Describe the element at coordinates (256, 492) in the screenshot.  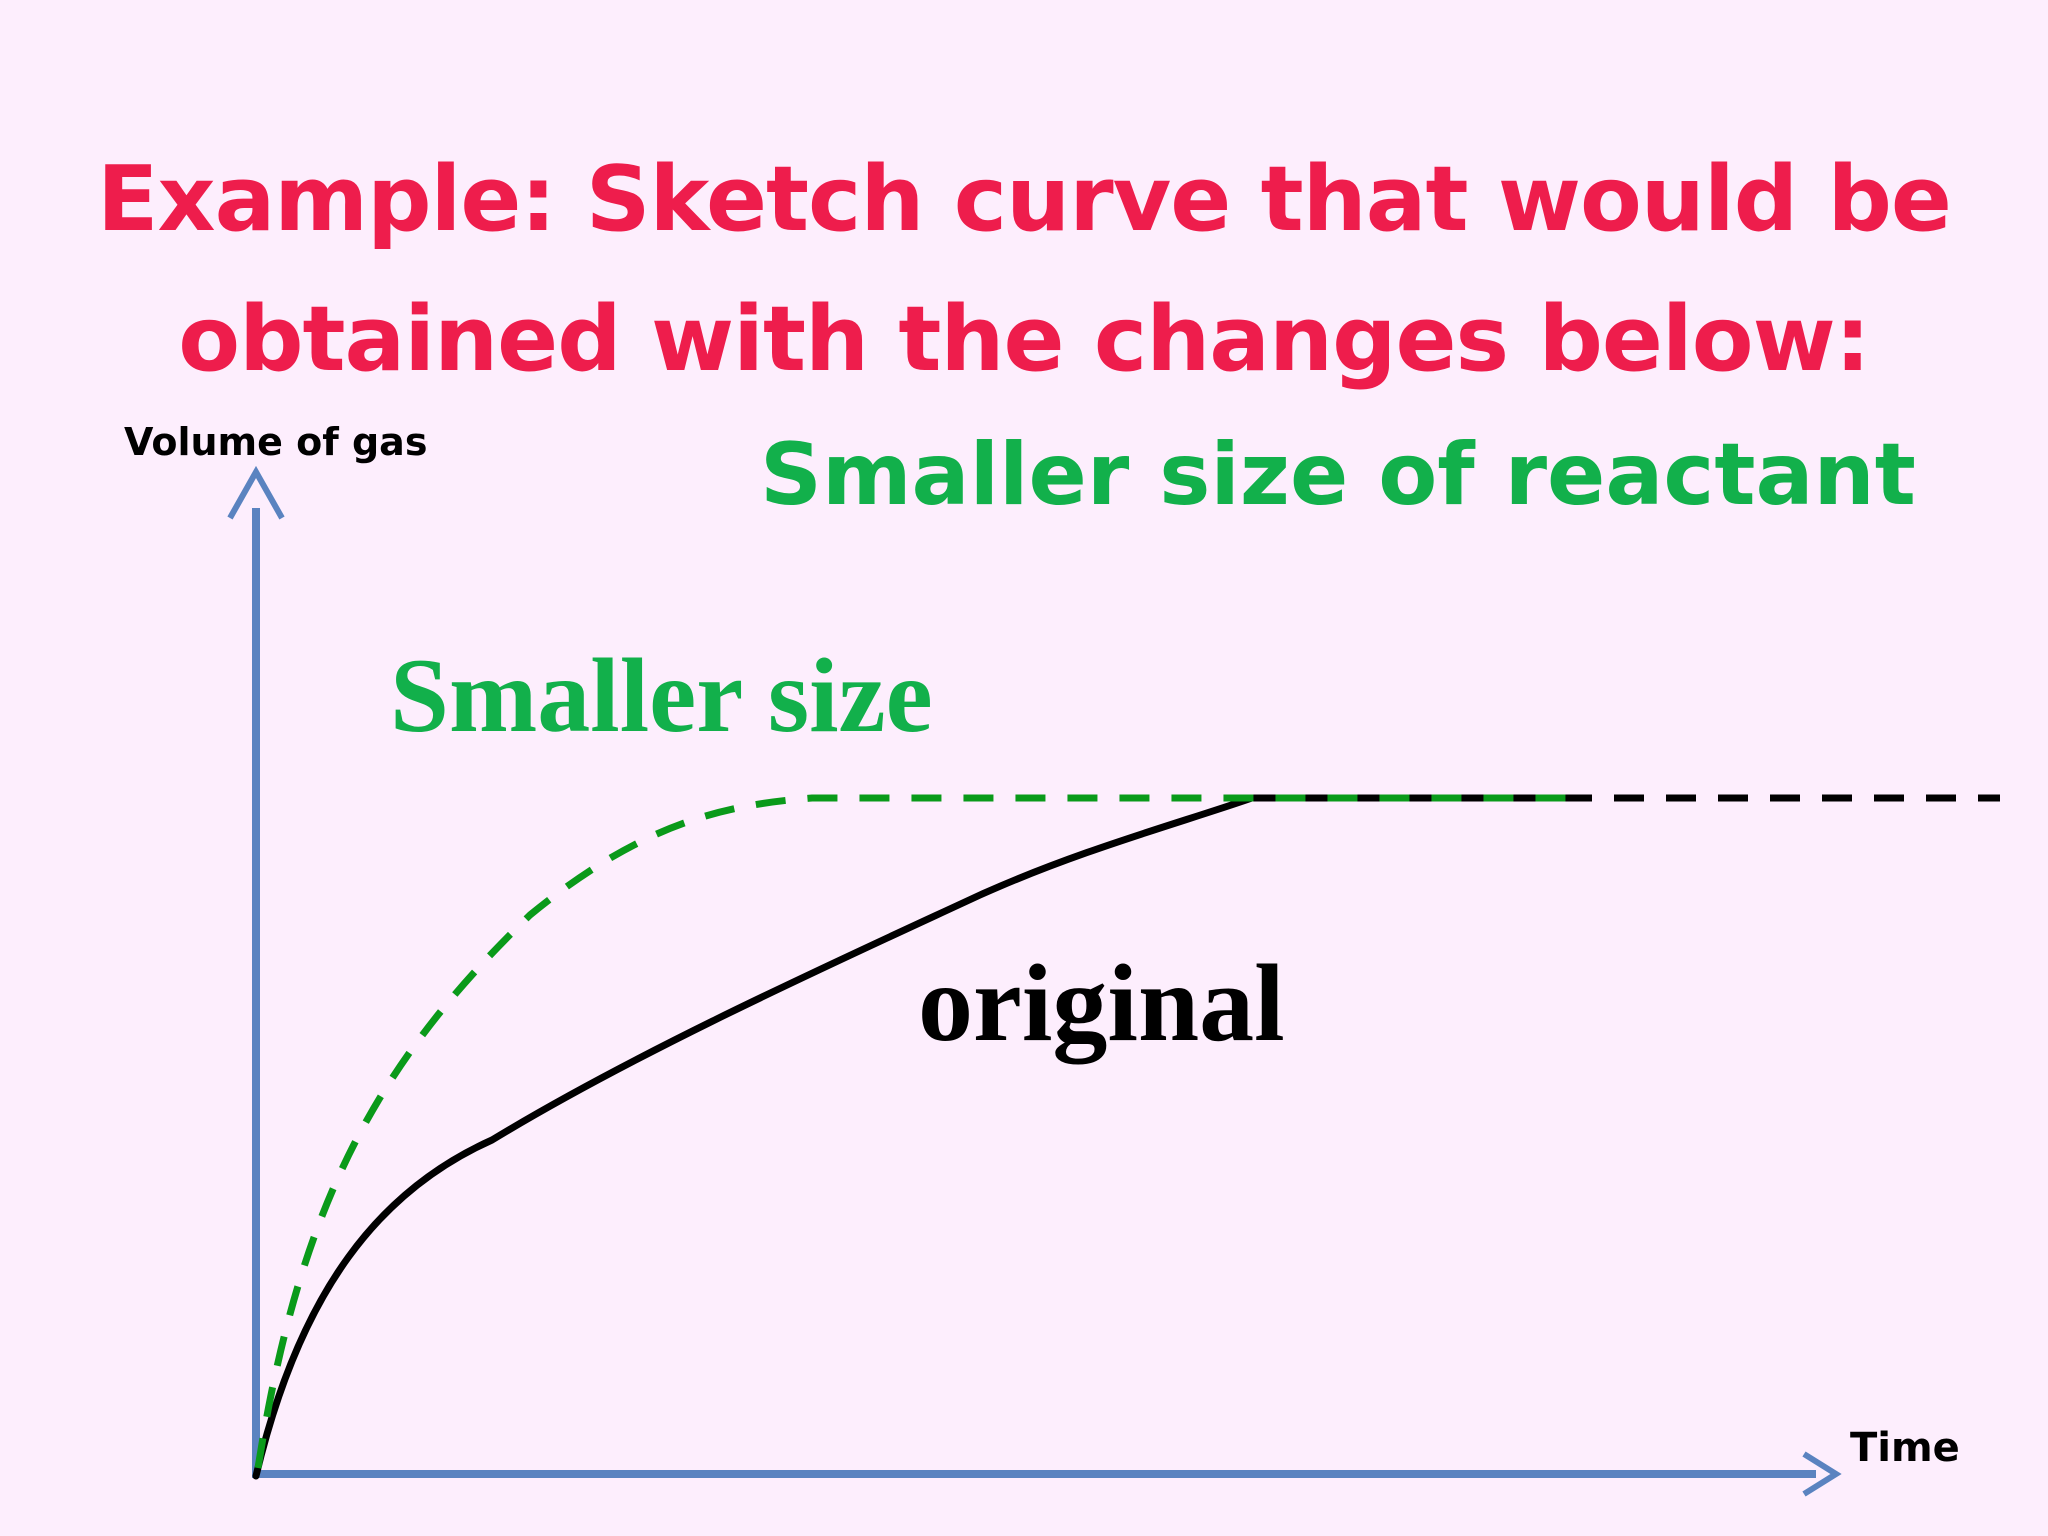
I see `y-axis-arrowhead` at that location.